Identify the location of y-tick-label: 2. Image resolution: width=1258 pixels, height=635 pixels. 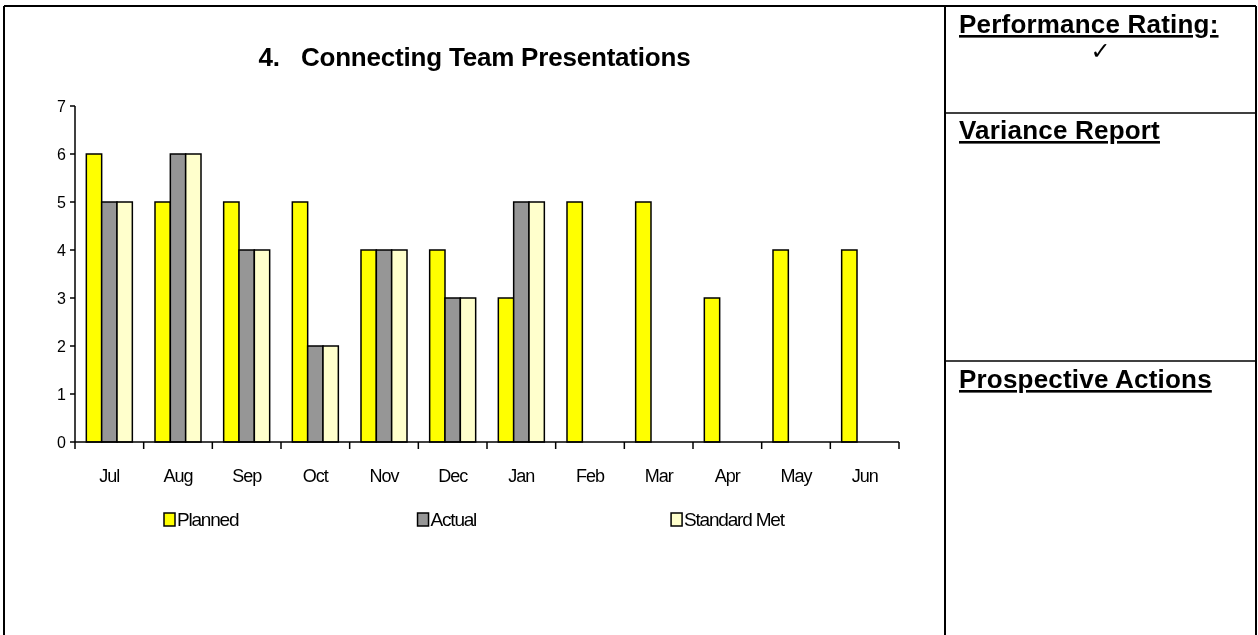
(62, 346).